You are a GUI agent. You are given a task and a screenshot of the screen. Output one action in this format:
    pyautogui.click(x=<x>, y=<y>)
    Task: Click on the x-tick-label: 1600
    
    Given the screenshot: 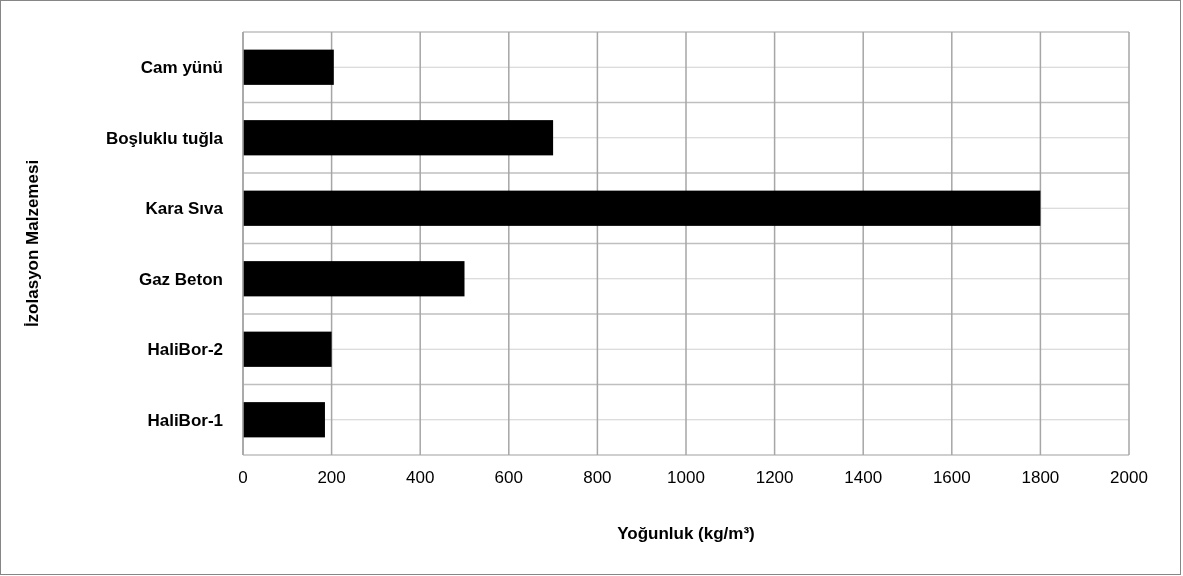 What is the action you would take?
    pyautogui.click(x=951, y=477)
    